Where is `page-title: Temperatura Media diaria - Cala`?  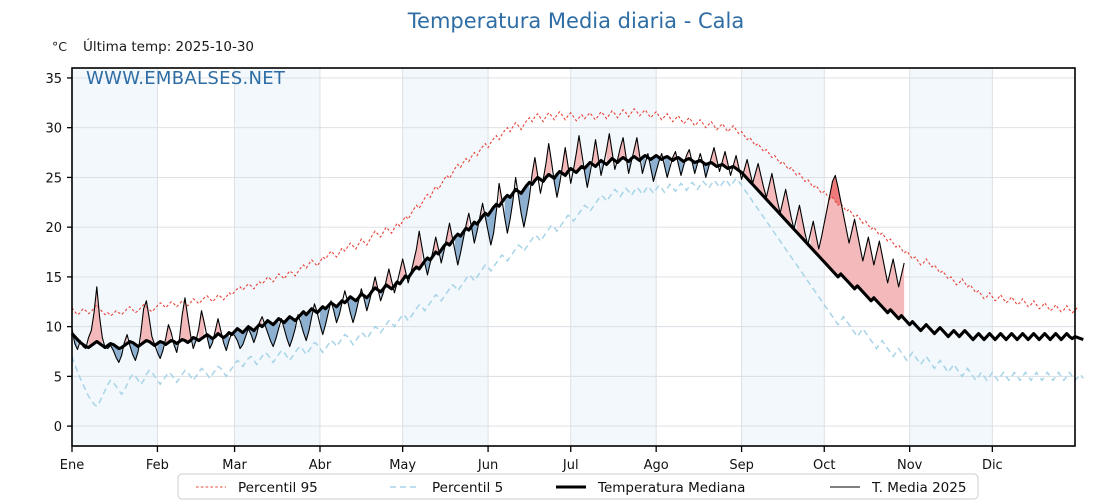
page-title: Temperatura Media diaria - Cala is located at coordinates (575, 21).